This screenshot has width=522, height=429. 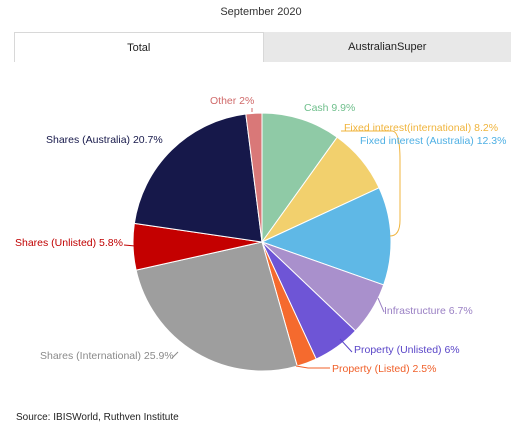 I want to click on data-label-1: Cash 9.9%, so click(x=329, y=108).